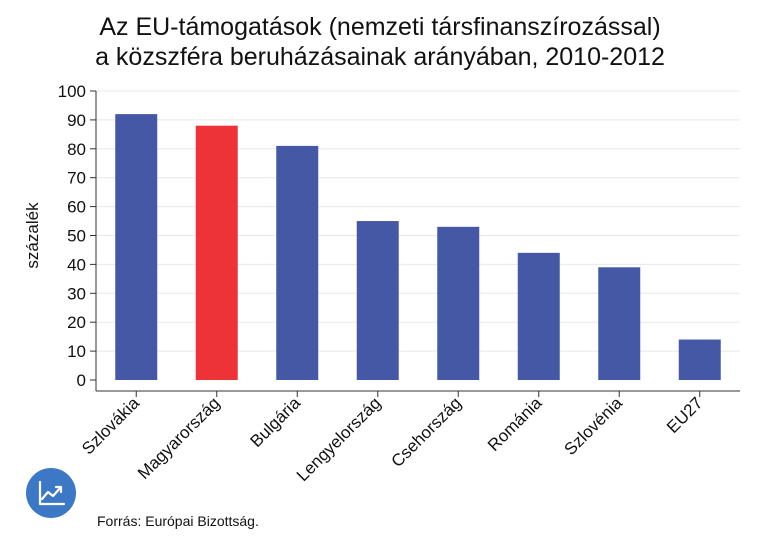 This screenshot has width=760, height=553. What do you see at coordinates (76, 264) in the screenshot?
I see `y-tick-label: 40` at bounding box center [76, 264].